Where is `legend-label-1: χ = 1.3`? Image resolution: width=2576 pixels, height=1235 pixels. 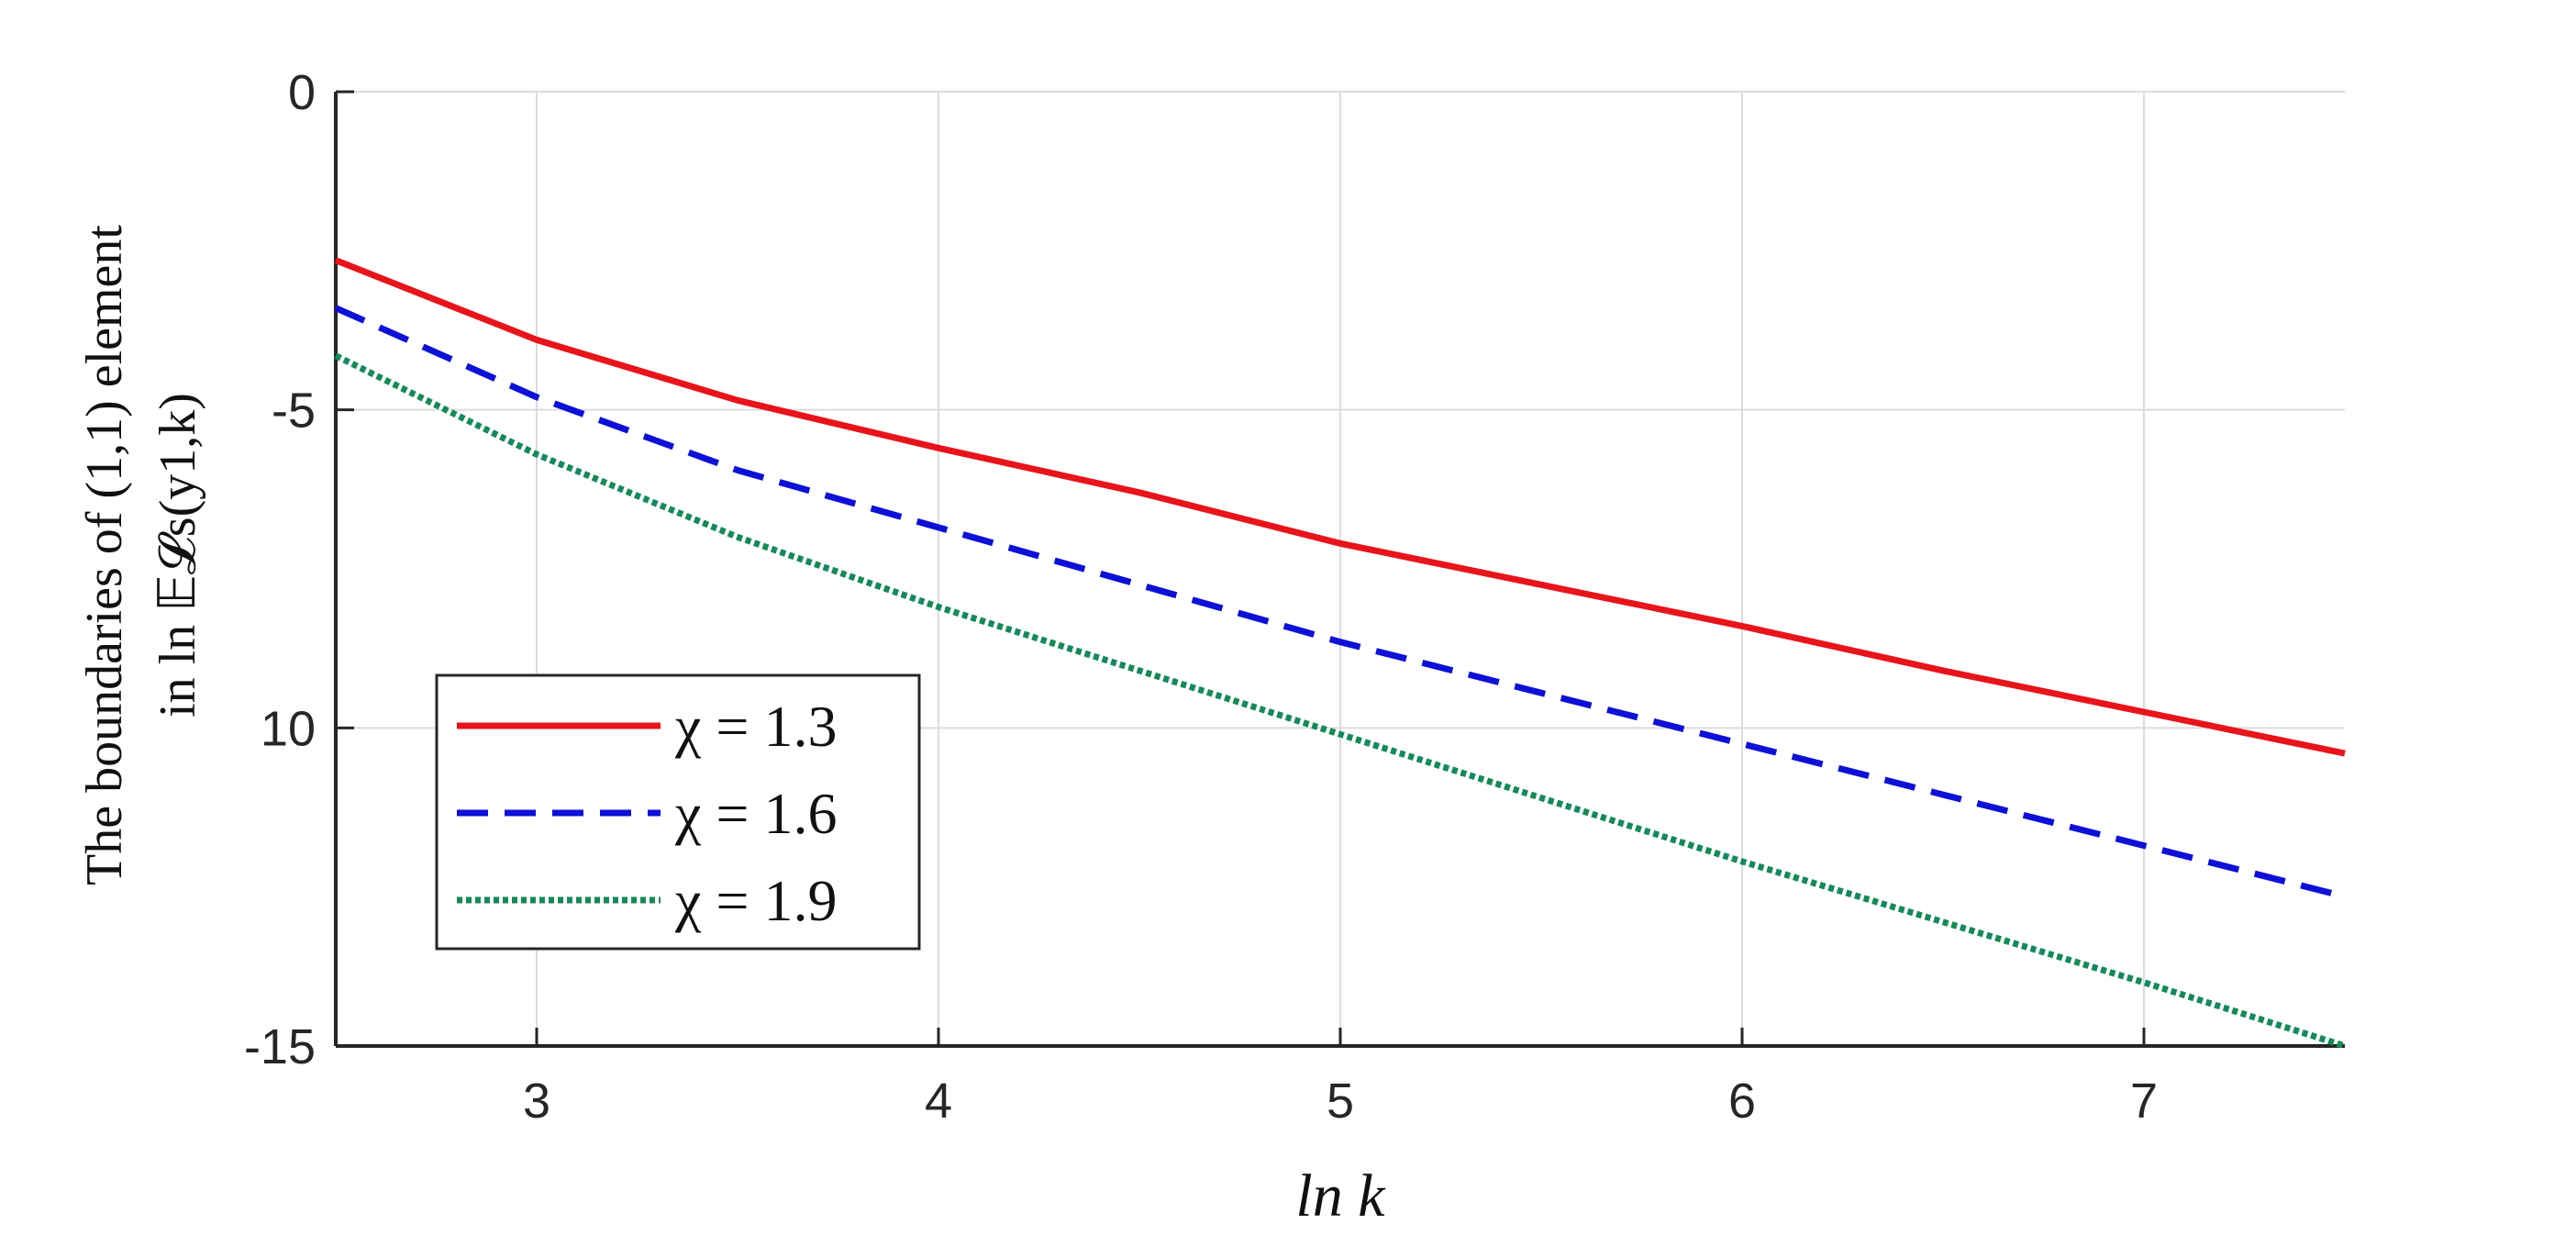
legend-label-1: χ = 1.3 is located at coordinates (756, 726).